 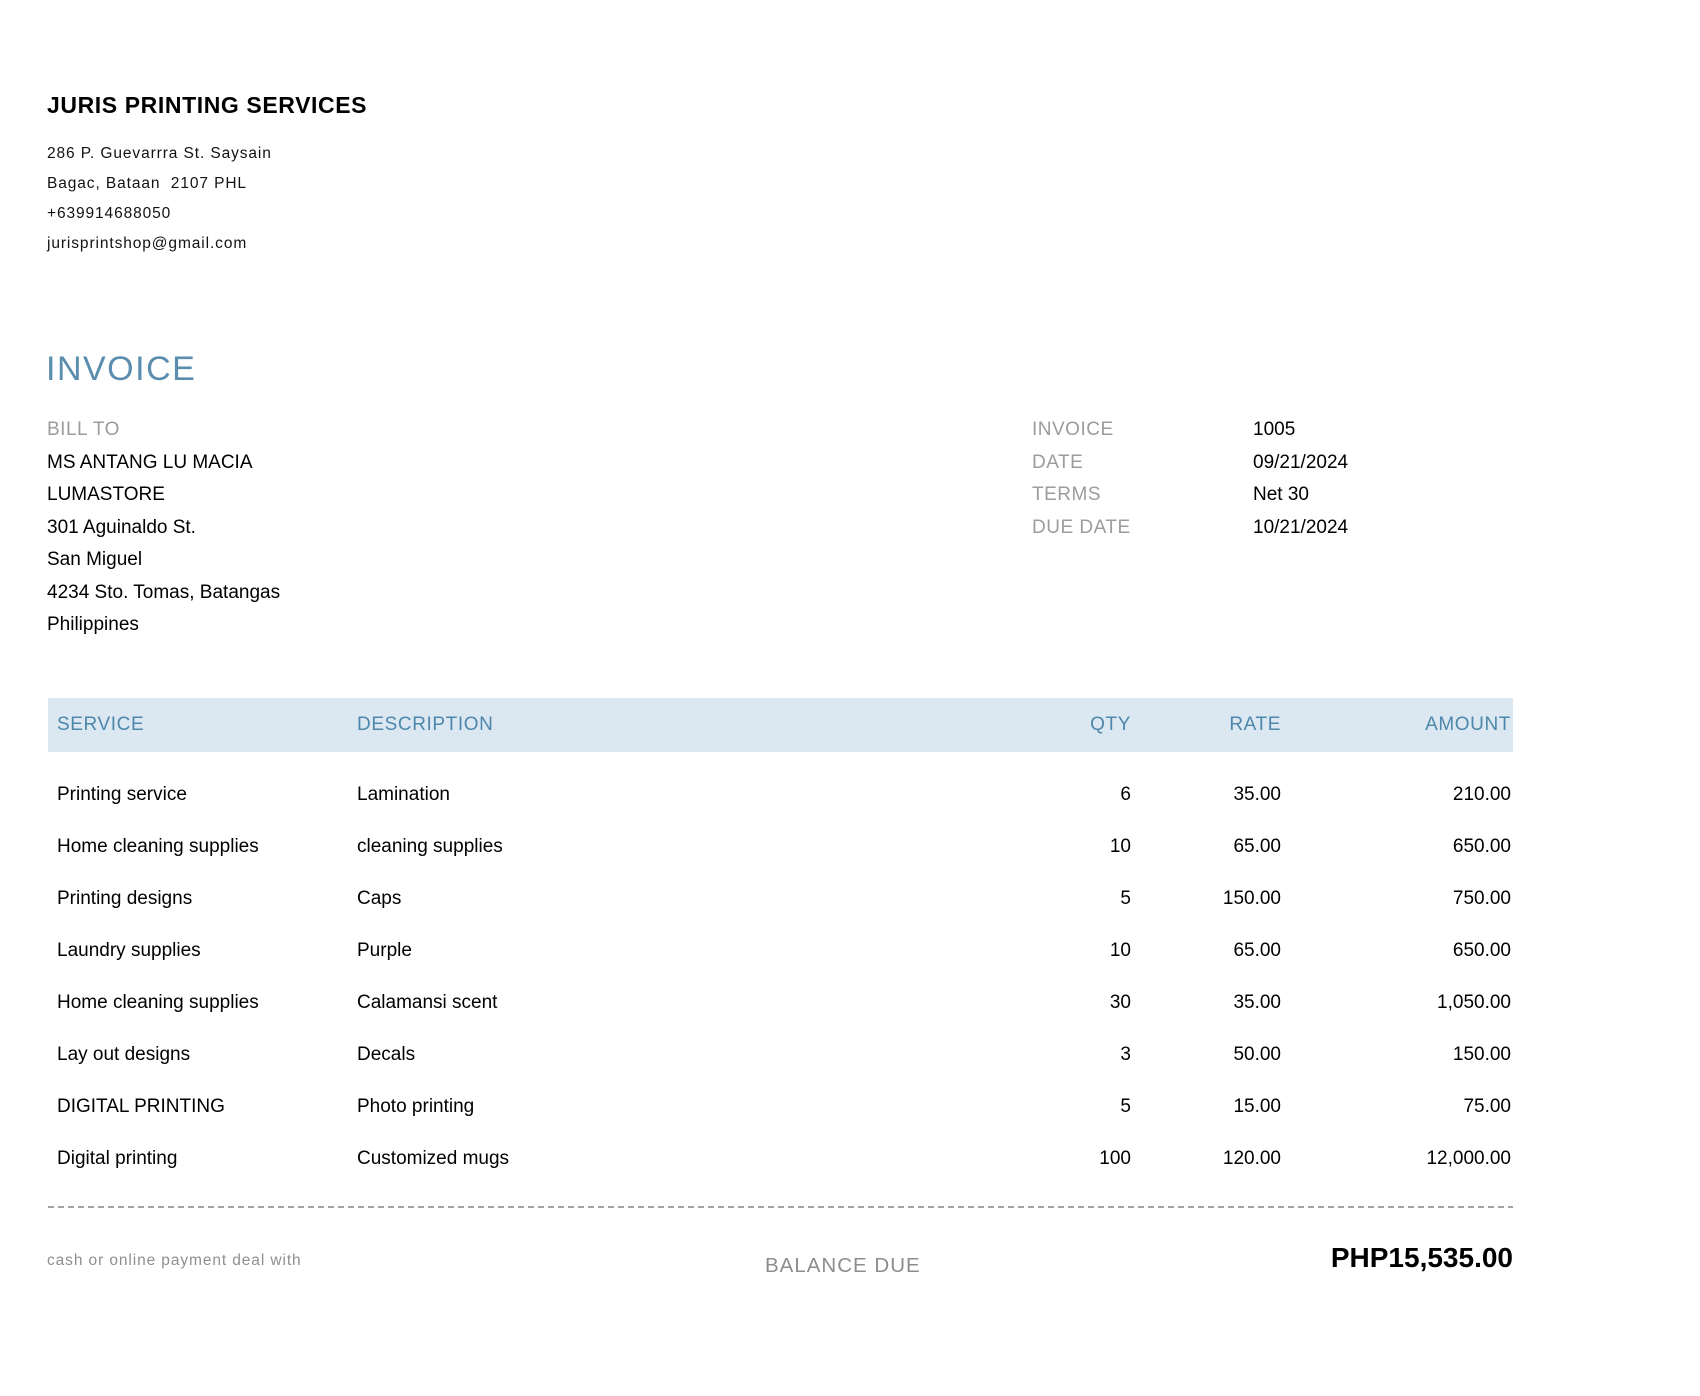 What do you see at coordinates (121, 527) in the screenshot?
I see `bill-to-address-line: 301 Aguinaldo St.` at bounding box center [121, 527].